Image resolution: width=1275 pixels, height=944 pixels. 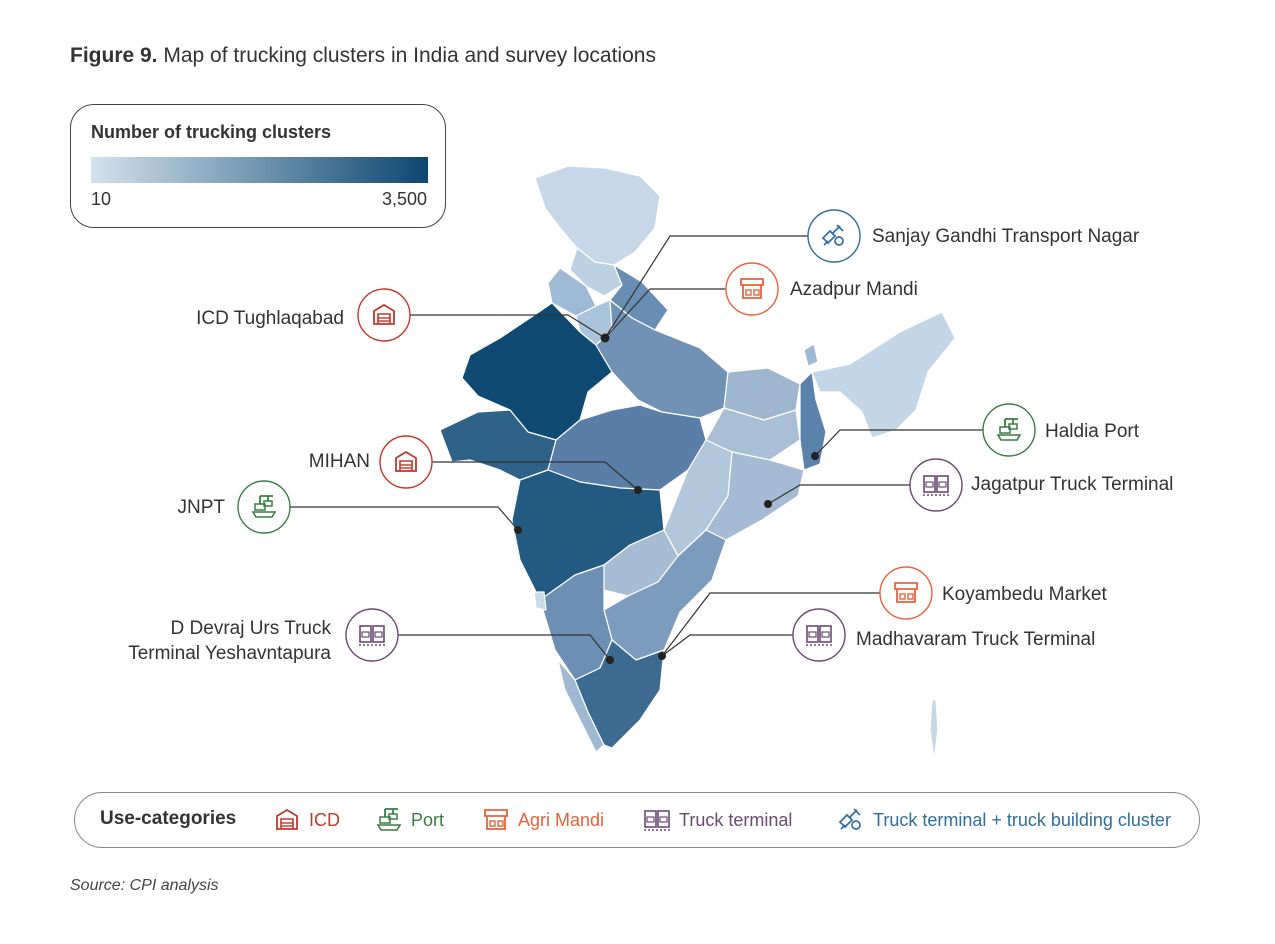 What do you see at coordinates (305, 820) in the screenshot?
I see `category-icd: ICD` at bounding box center [305, 820].